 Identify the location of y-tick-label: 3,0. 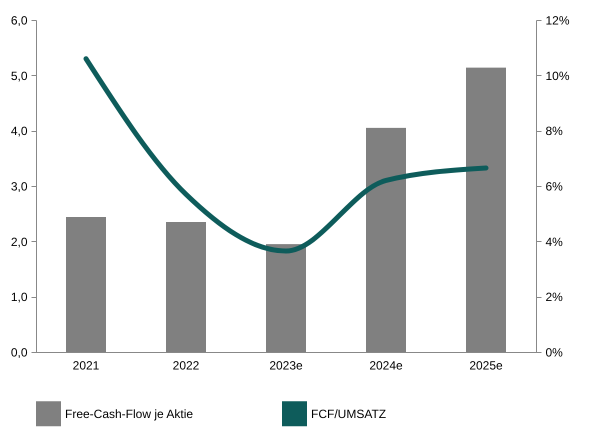
(19, 187).